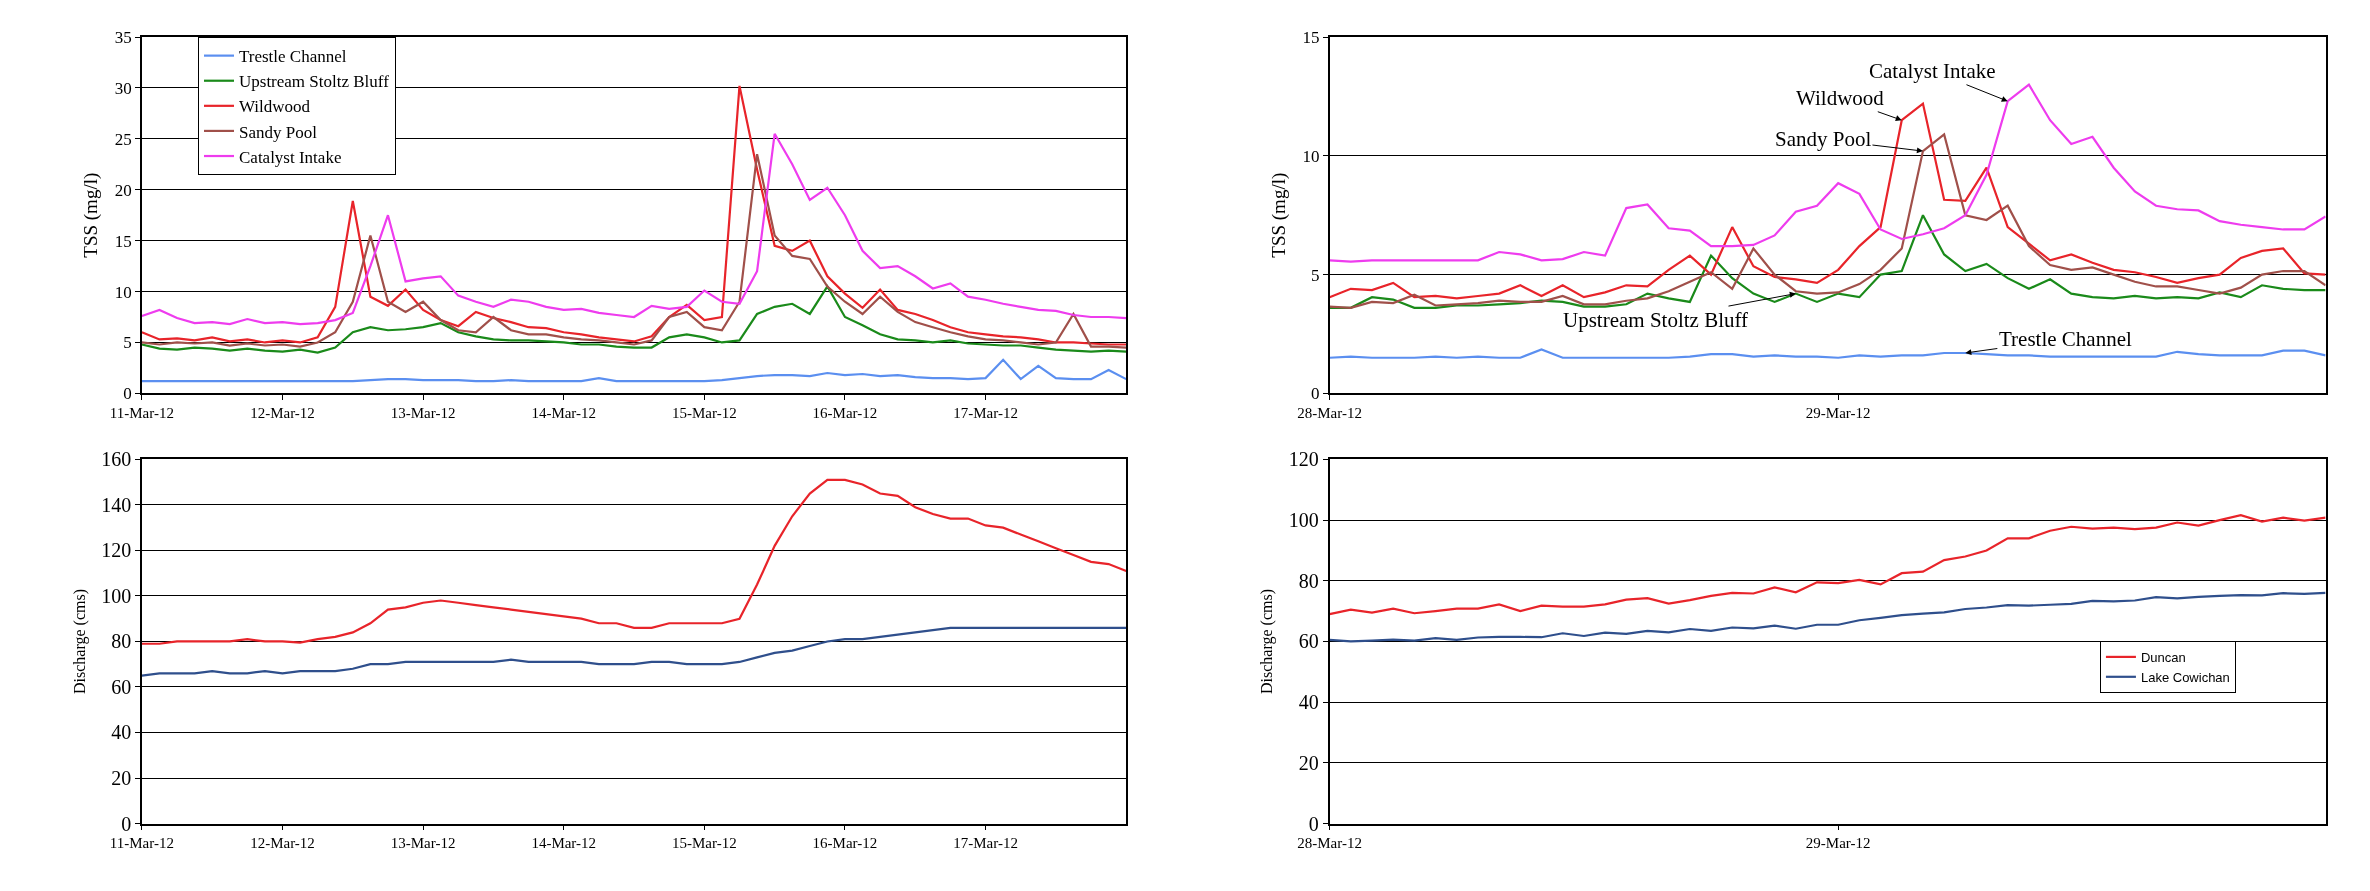 Image resolution: width=2370 pixels, height=891 pixels. What do you see at coordinates (1823, 139) in the screenshot?
I see `annotation: Sandy Pool` at bounding box center [1823, 139].